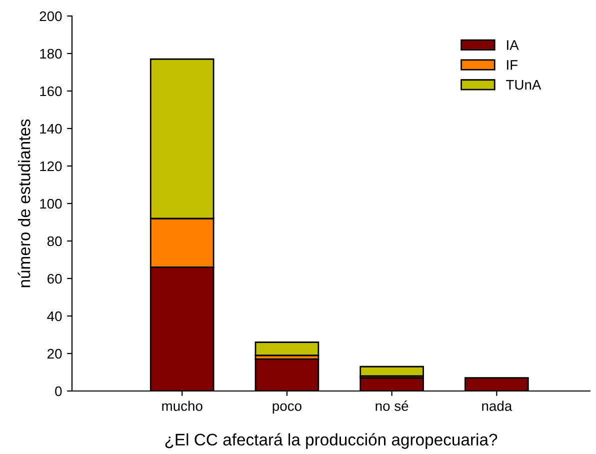 Image resolution: width=596 pixels, height=454 pixels. What do you see at coordinates (331, 441) in the screenshot?
I see `x-axis-title: ¿El CC afectará la producción agropecuaria?` at bounding box center [331, 441].